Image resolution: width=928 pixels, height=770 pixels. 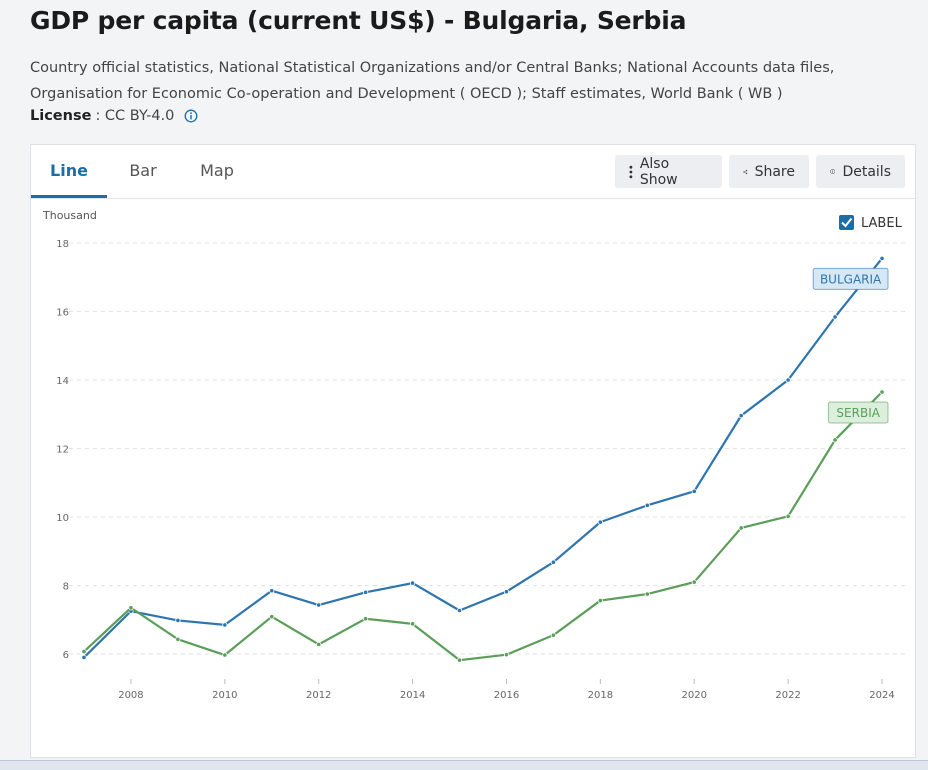 I want to click on details-button: Details, so click(x=860, y=171).